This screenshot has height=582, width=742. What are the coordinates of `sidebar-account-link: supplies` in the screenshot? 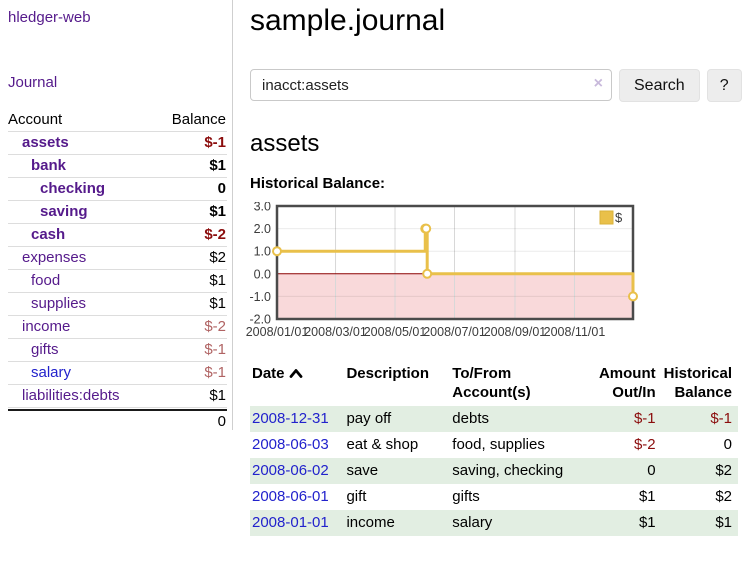 It's located at (59, 303).